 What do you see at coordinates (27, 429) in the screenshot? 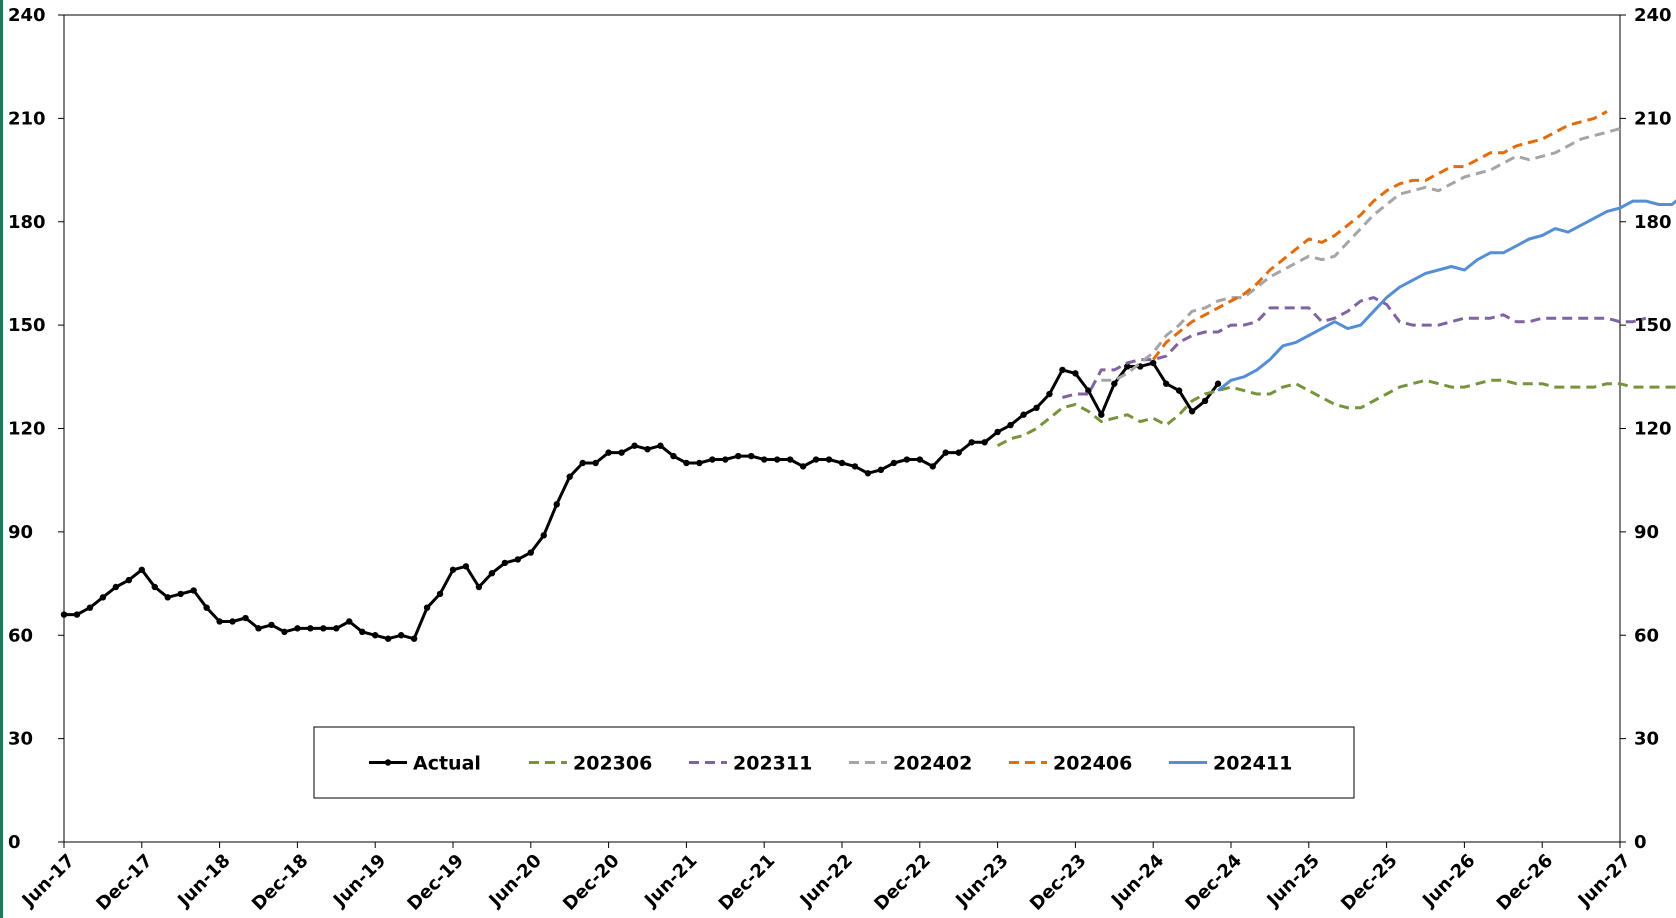
I see `y-tick-label-left-4: 120` at bounding box center [27, 429].